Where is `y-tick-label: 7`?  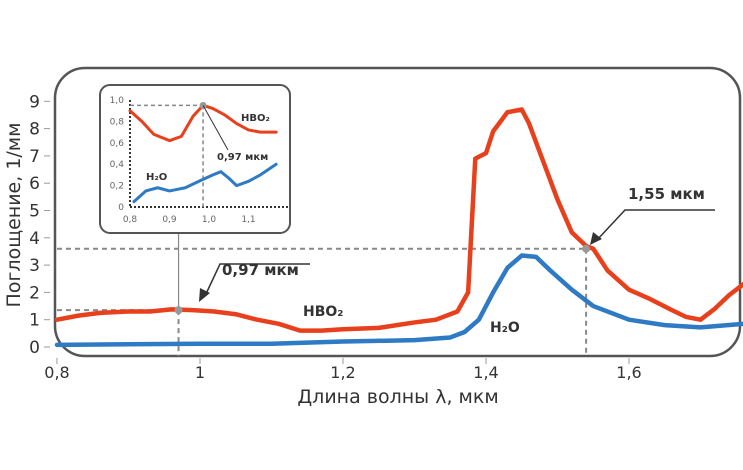
y-tick-label: 7 is located at coordinates (34, 157).